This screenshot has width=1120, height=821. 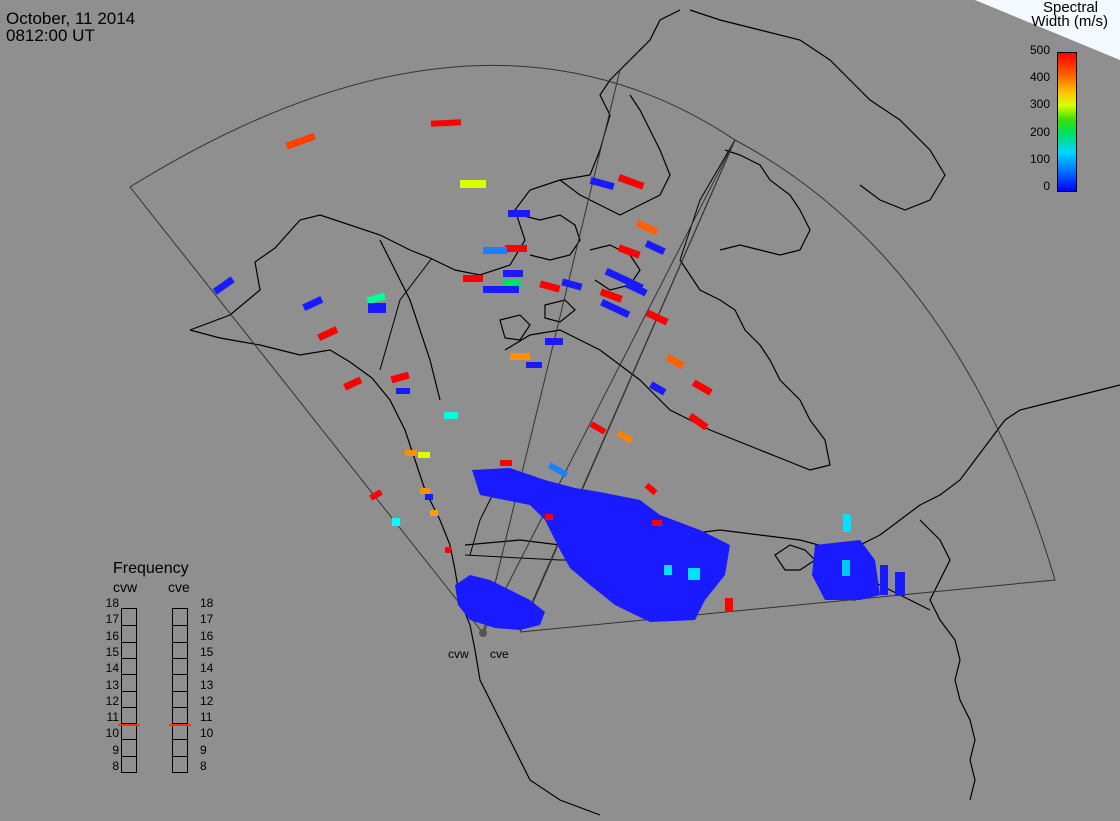 What do you see at coordinates (1067, 122) in the screenshot?
I see `colorbar` at bounding box center [1067, 122].